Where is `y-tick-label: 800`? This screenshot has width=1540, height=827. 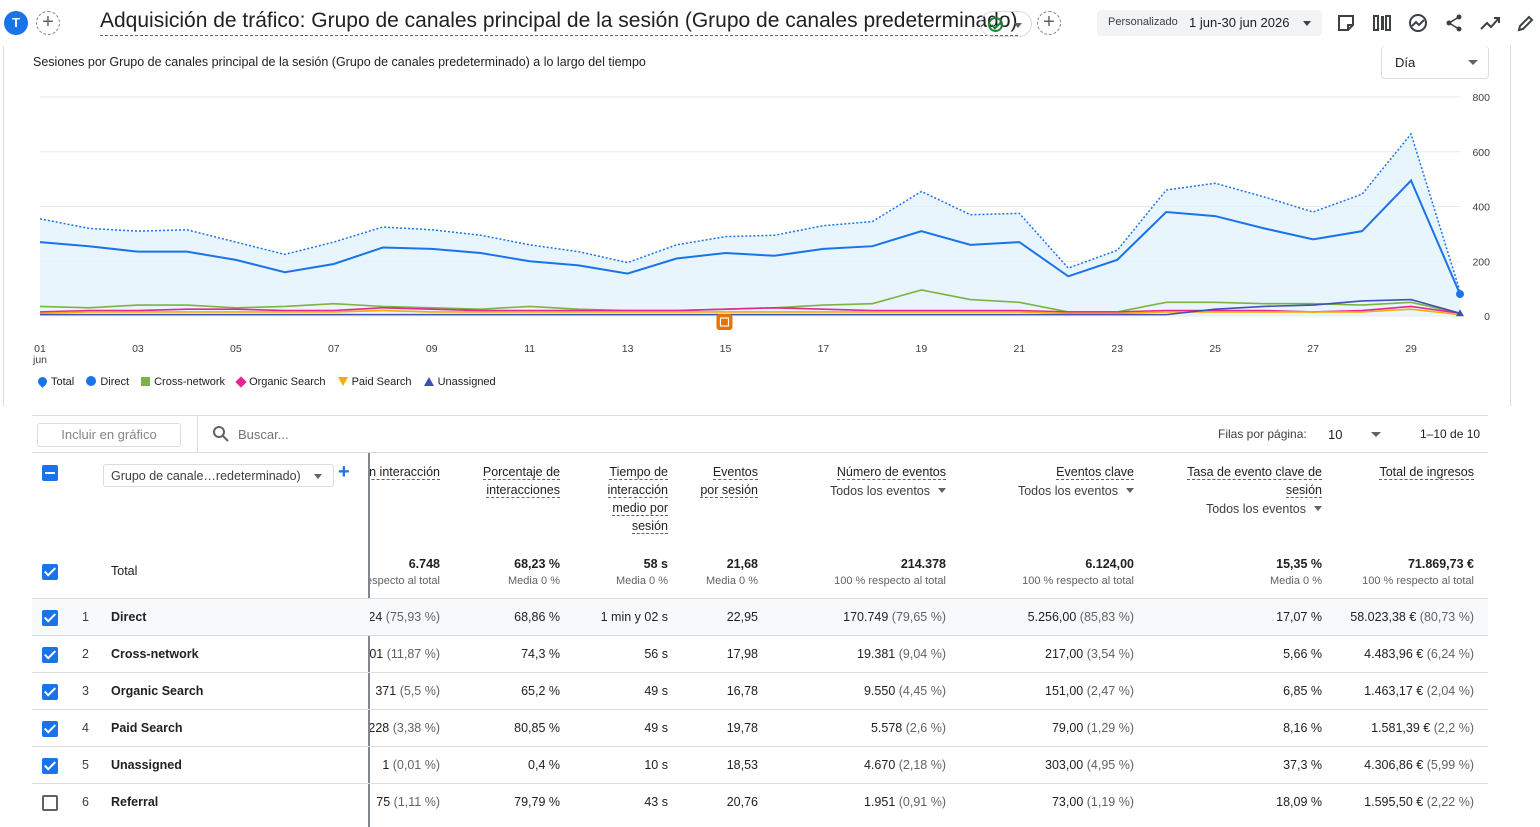
y-tick-label: 800 is located at coordinates (1481, 98).